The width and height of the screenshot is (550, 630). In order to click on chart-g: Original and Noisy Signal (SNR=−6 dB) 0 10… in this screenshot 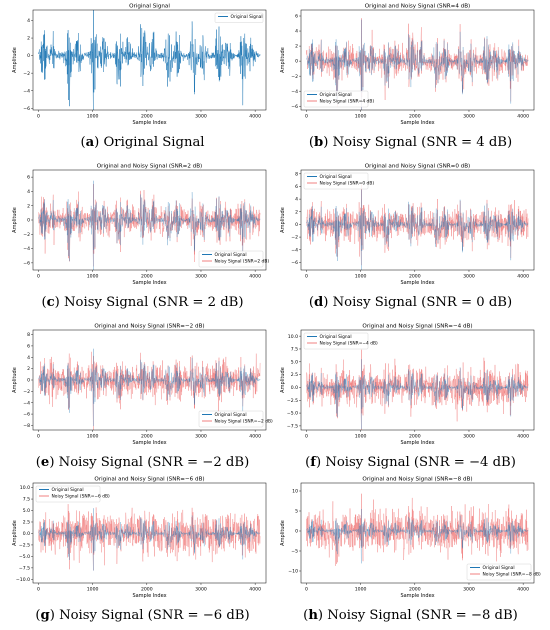, I will do `click(139, 538)`.